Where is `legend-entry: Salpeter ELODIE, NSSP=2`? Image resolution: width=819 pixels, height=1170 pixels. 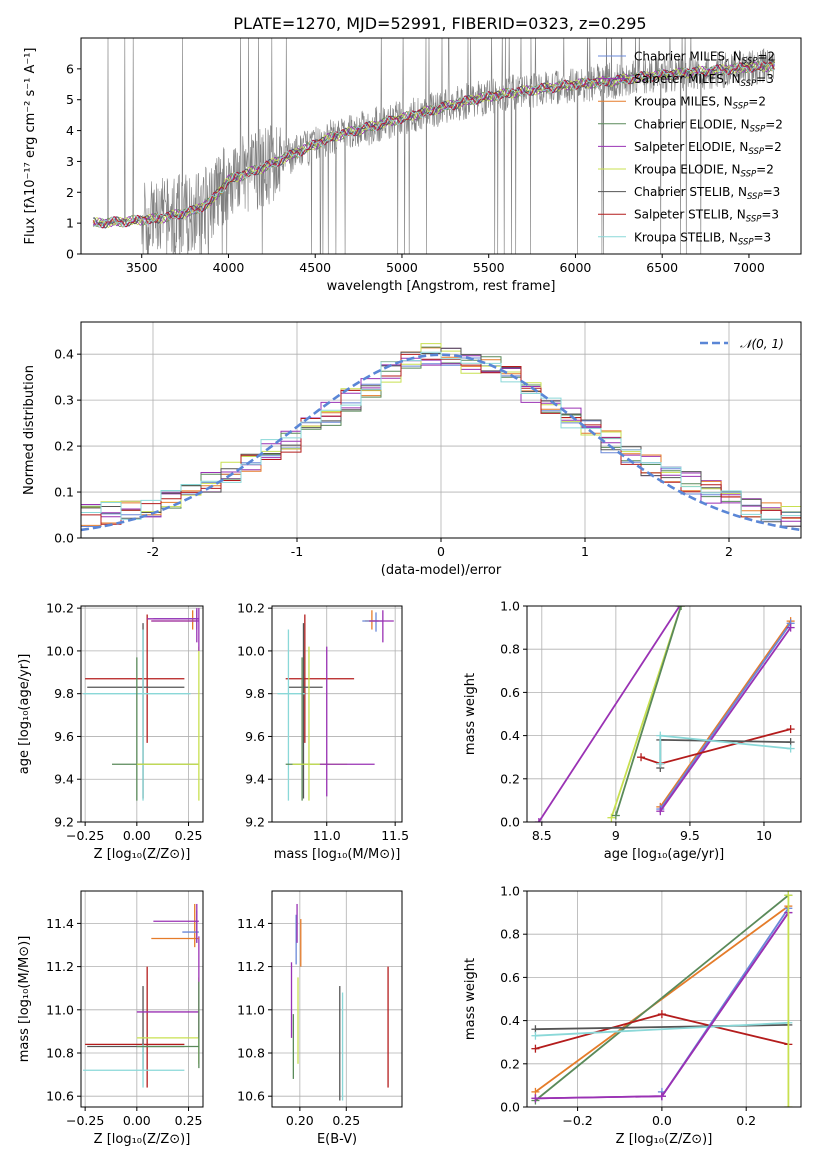 legend-entry: Salpeter ELODIE, NSSP=2 is located at coordinates (708, 148).